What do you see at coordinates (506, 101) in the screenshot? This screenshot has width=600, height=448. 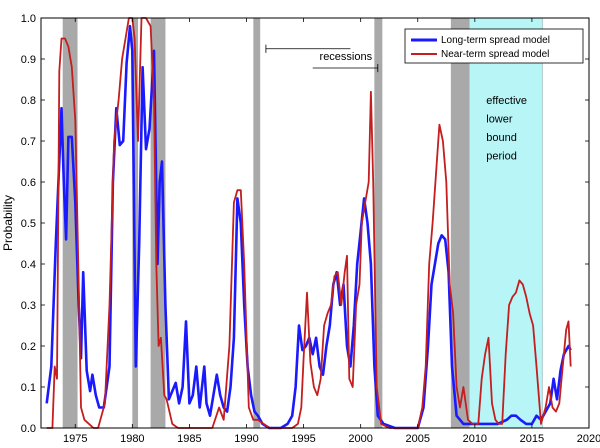 I see `elb-label-line: effective` at bounding box center [506, 101].